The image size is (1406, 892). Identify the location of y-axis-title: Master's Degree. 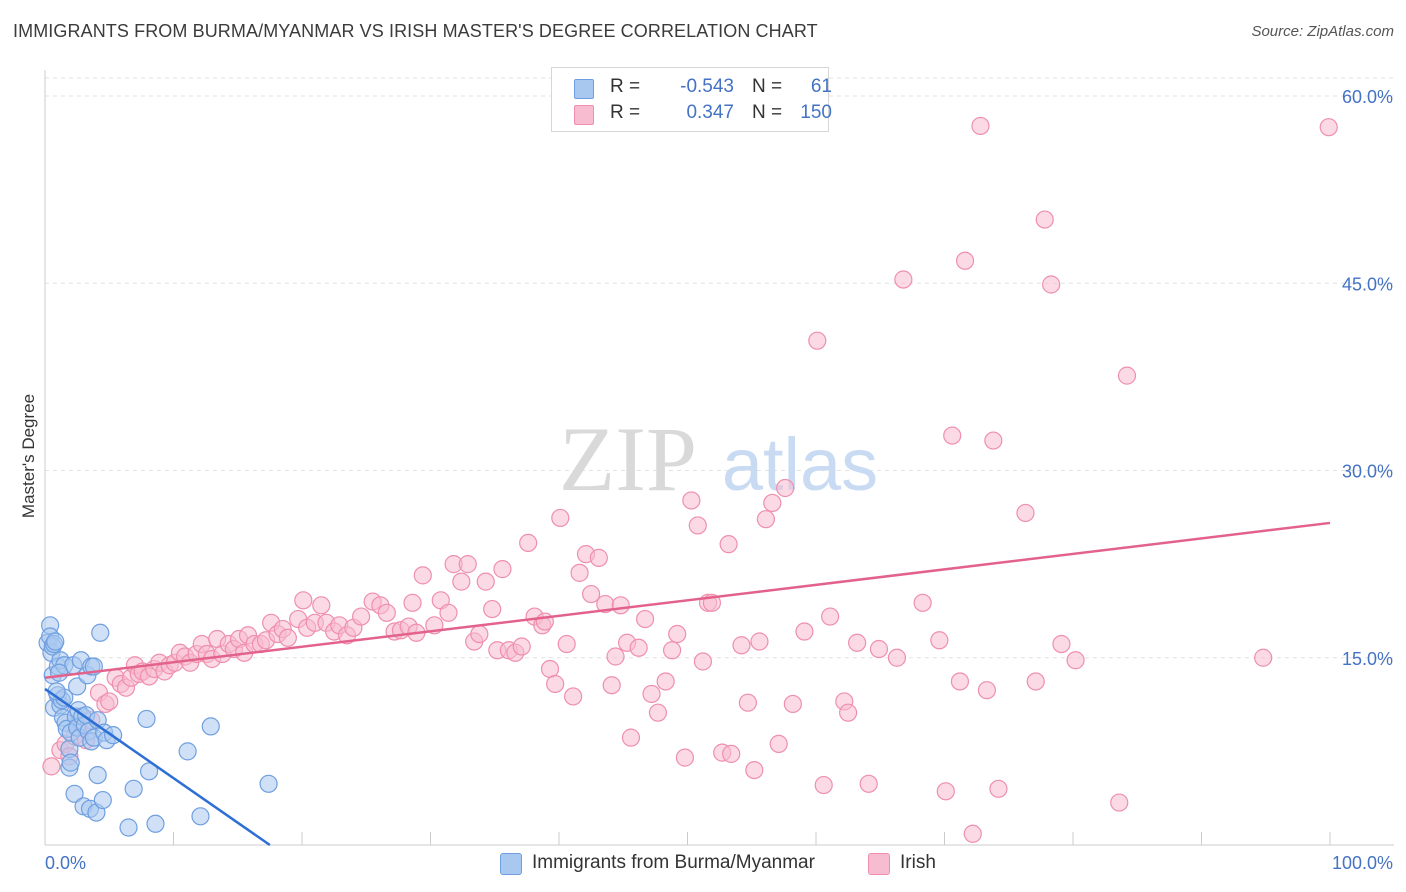
(28, 456).